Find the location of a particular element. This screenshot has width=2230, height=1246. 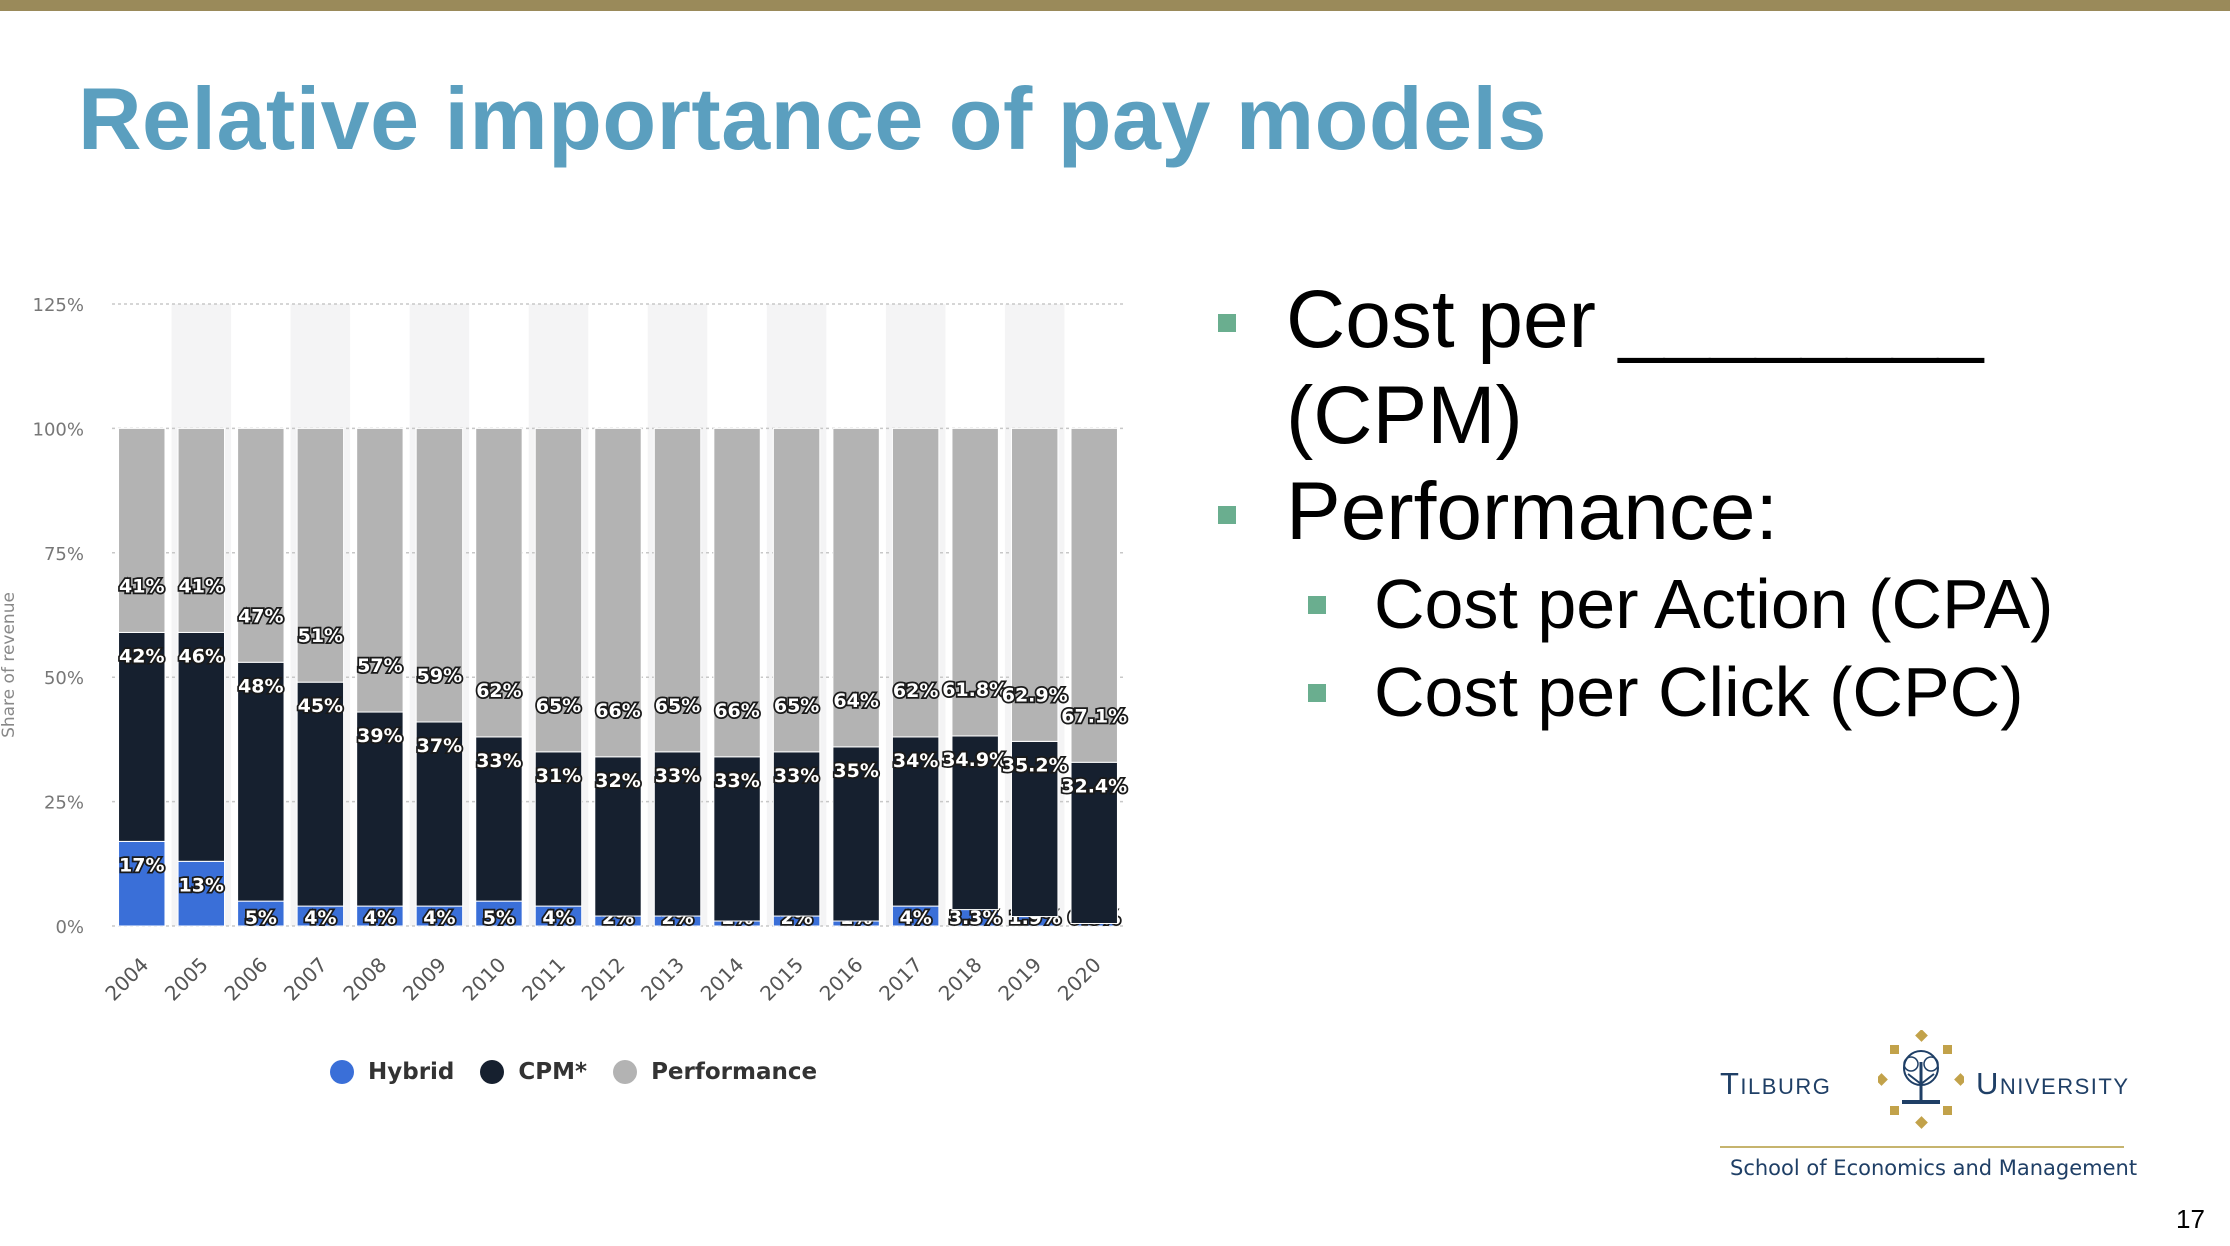

data-label: 13% is located at coordinates (201, 885).